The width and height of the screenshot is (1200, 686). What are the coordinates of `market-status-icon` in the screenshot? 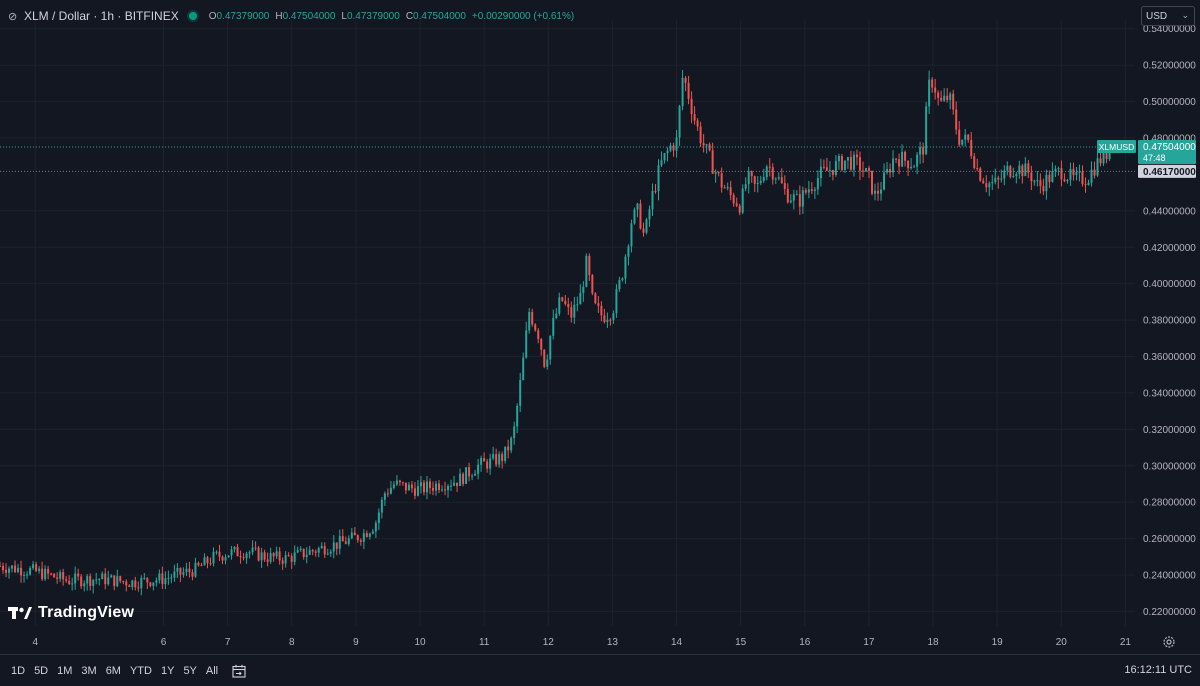 It's located at (192, 16).